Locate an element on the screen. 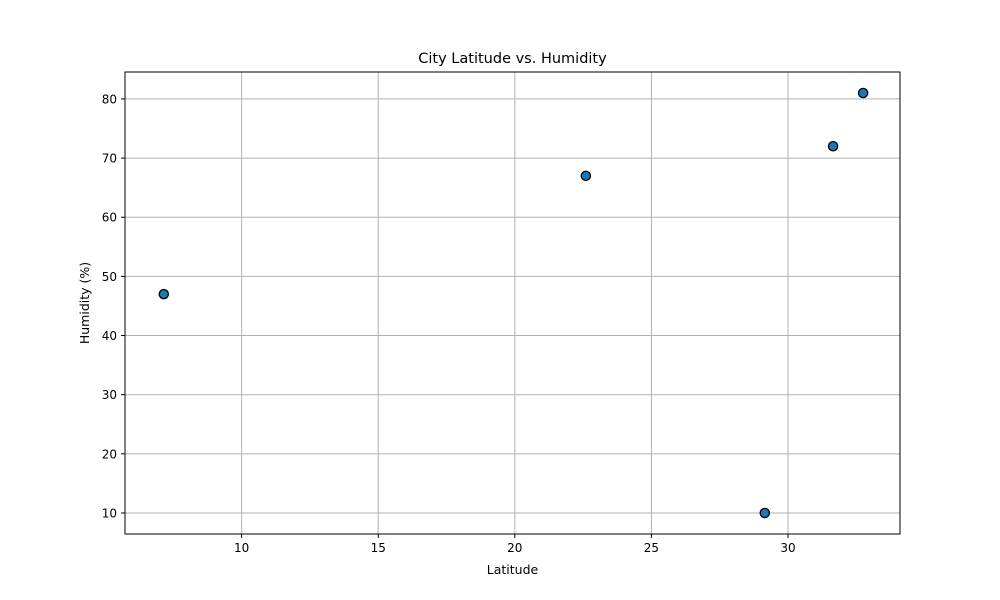  x-tick-label: 10 is located at coordinates (241, 548).